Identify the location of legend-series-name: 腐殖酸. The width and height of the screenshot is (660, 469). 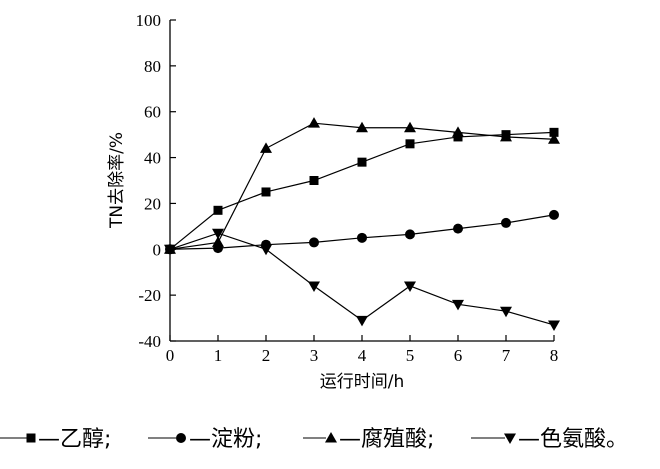
(394, 439).